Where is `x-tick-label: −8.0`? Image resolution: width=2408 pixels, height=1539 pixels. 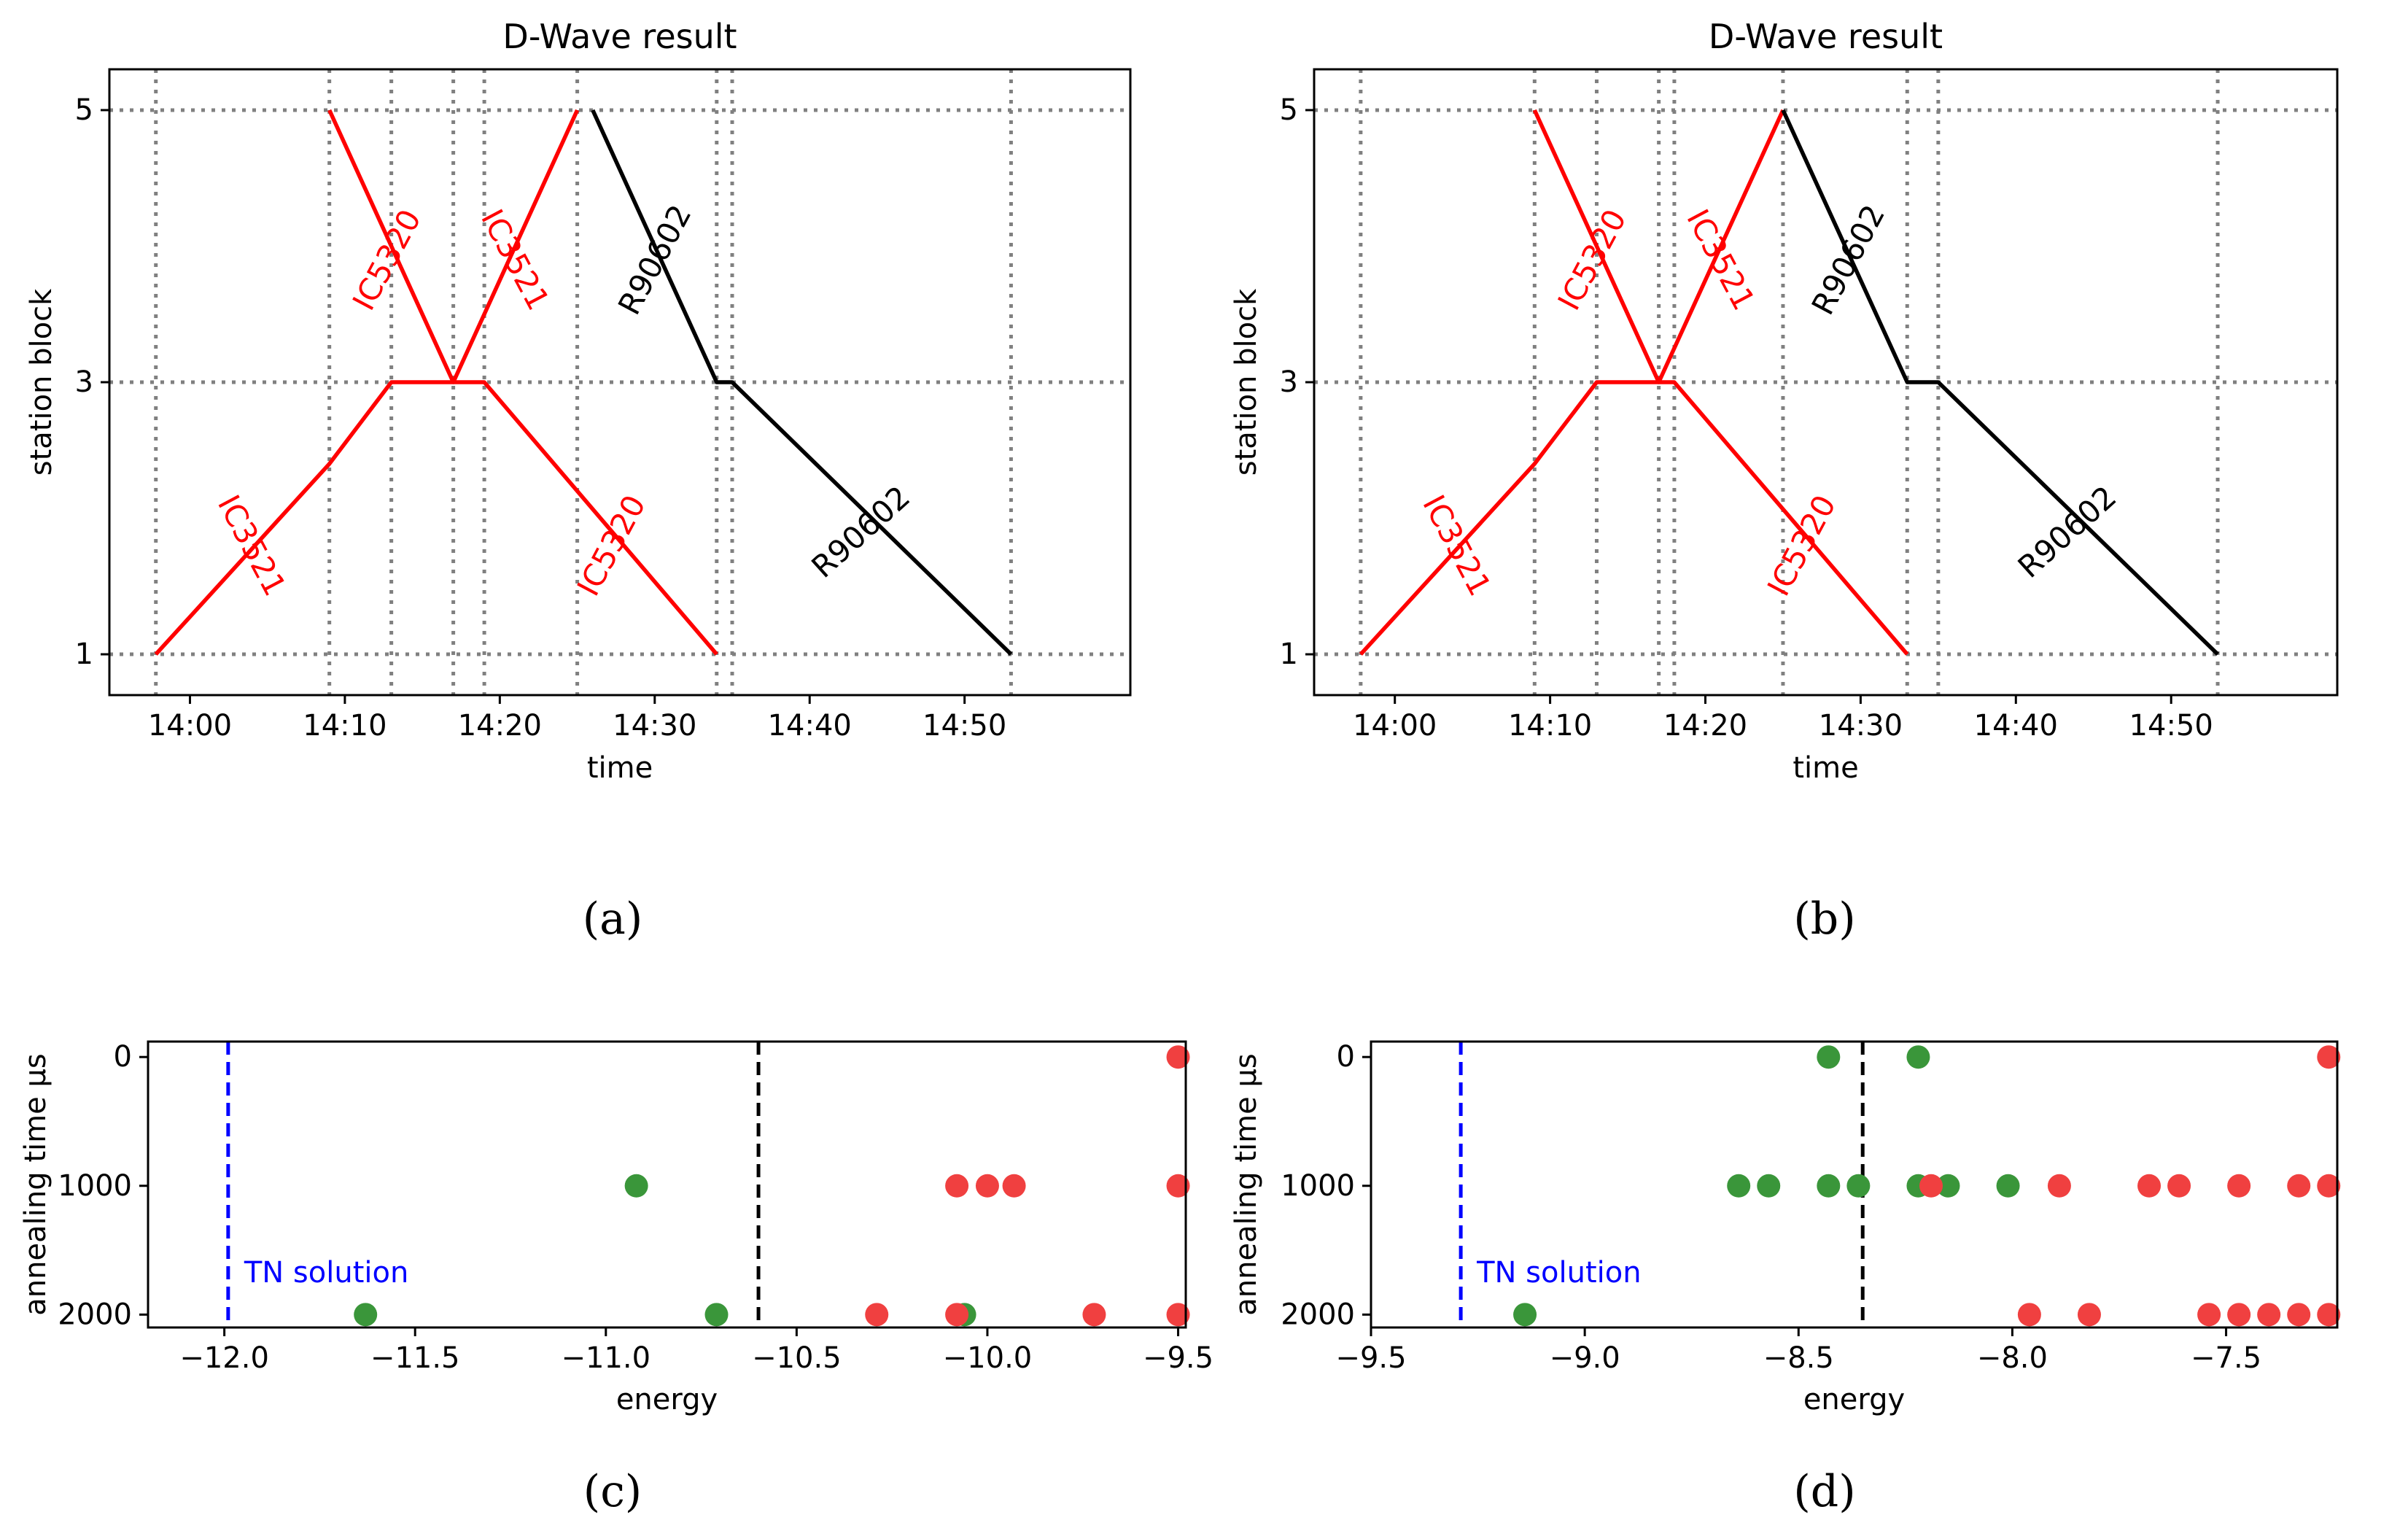
x-tick-label: −8.0 is located at coordinates (2012, 1358).